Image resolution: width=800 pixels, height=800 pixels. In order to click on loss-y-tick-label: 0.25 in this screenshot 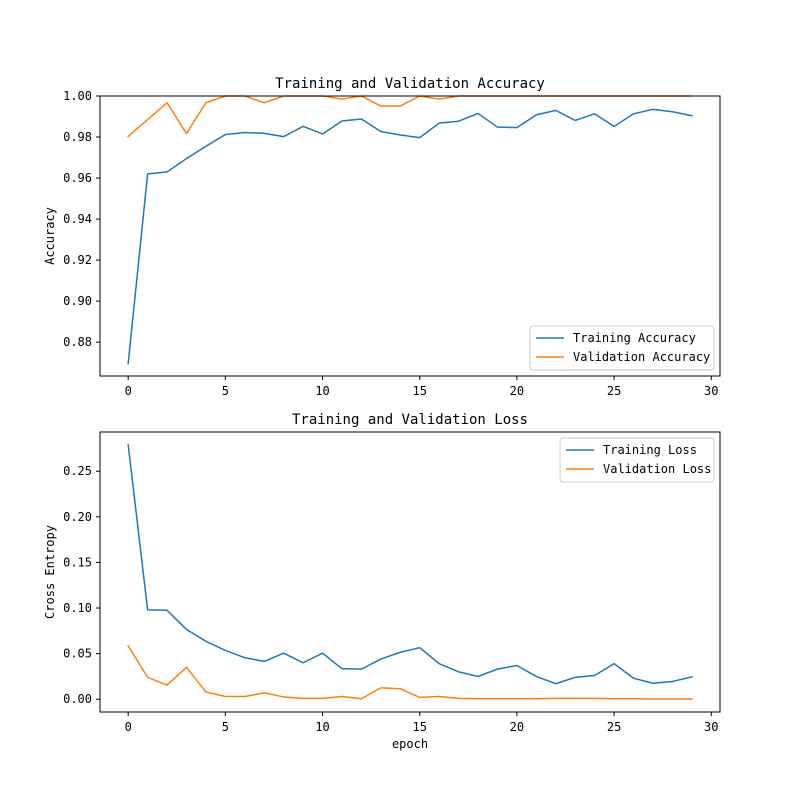, I will do `click(77, 471)`.